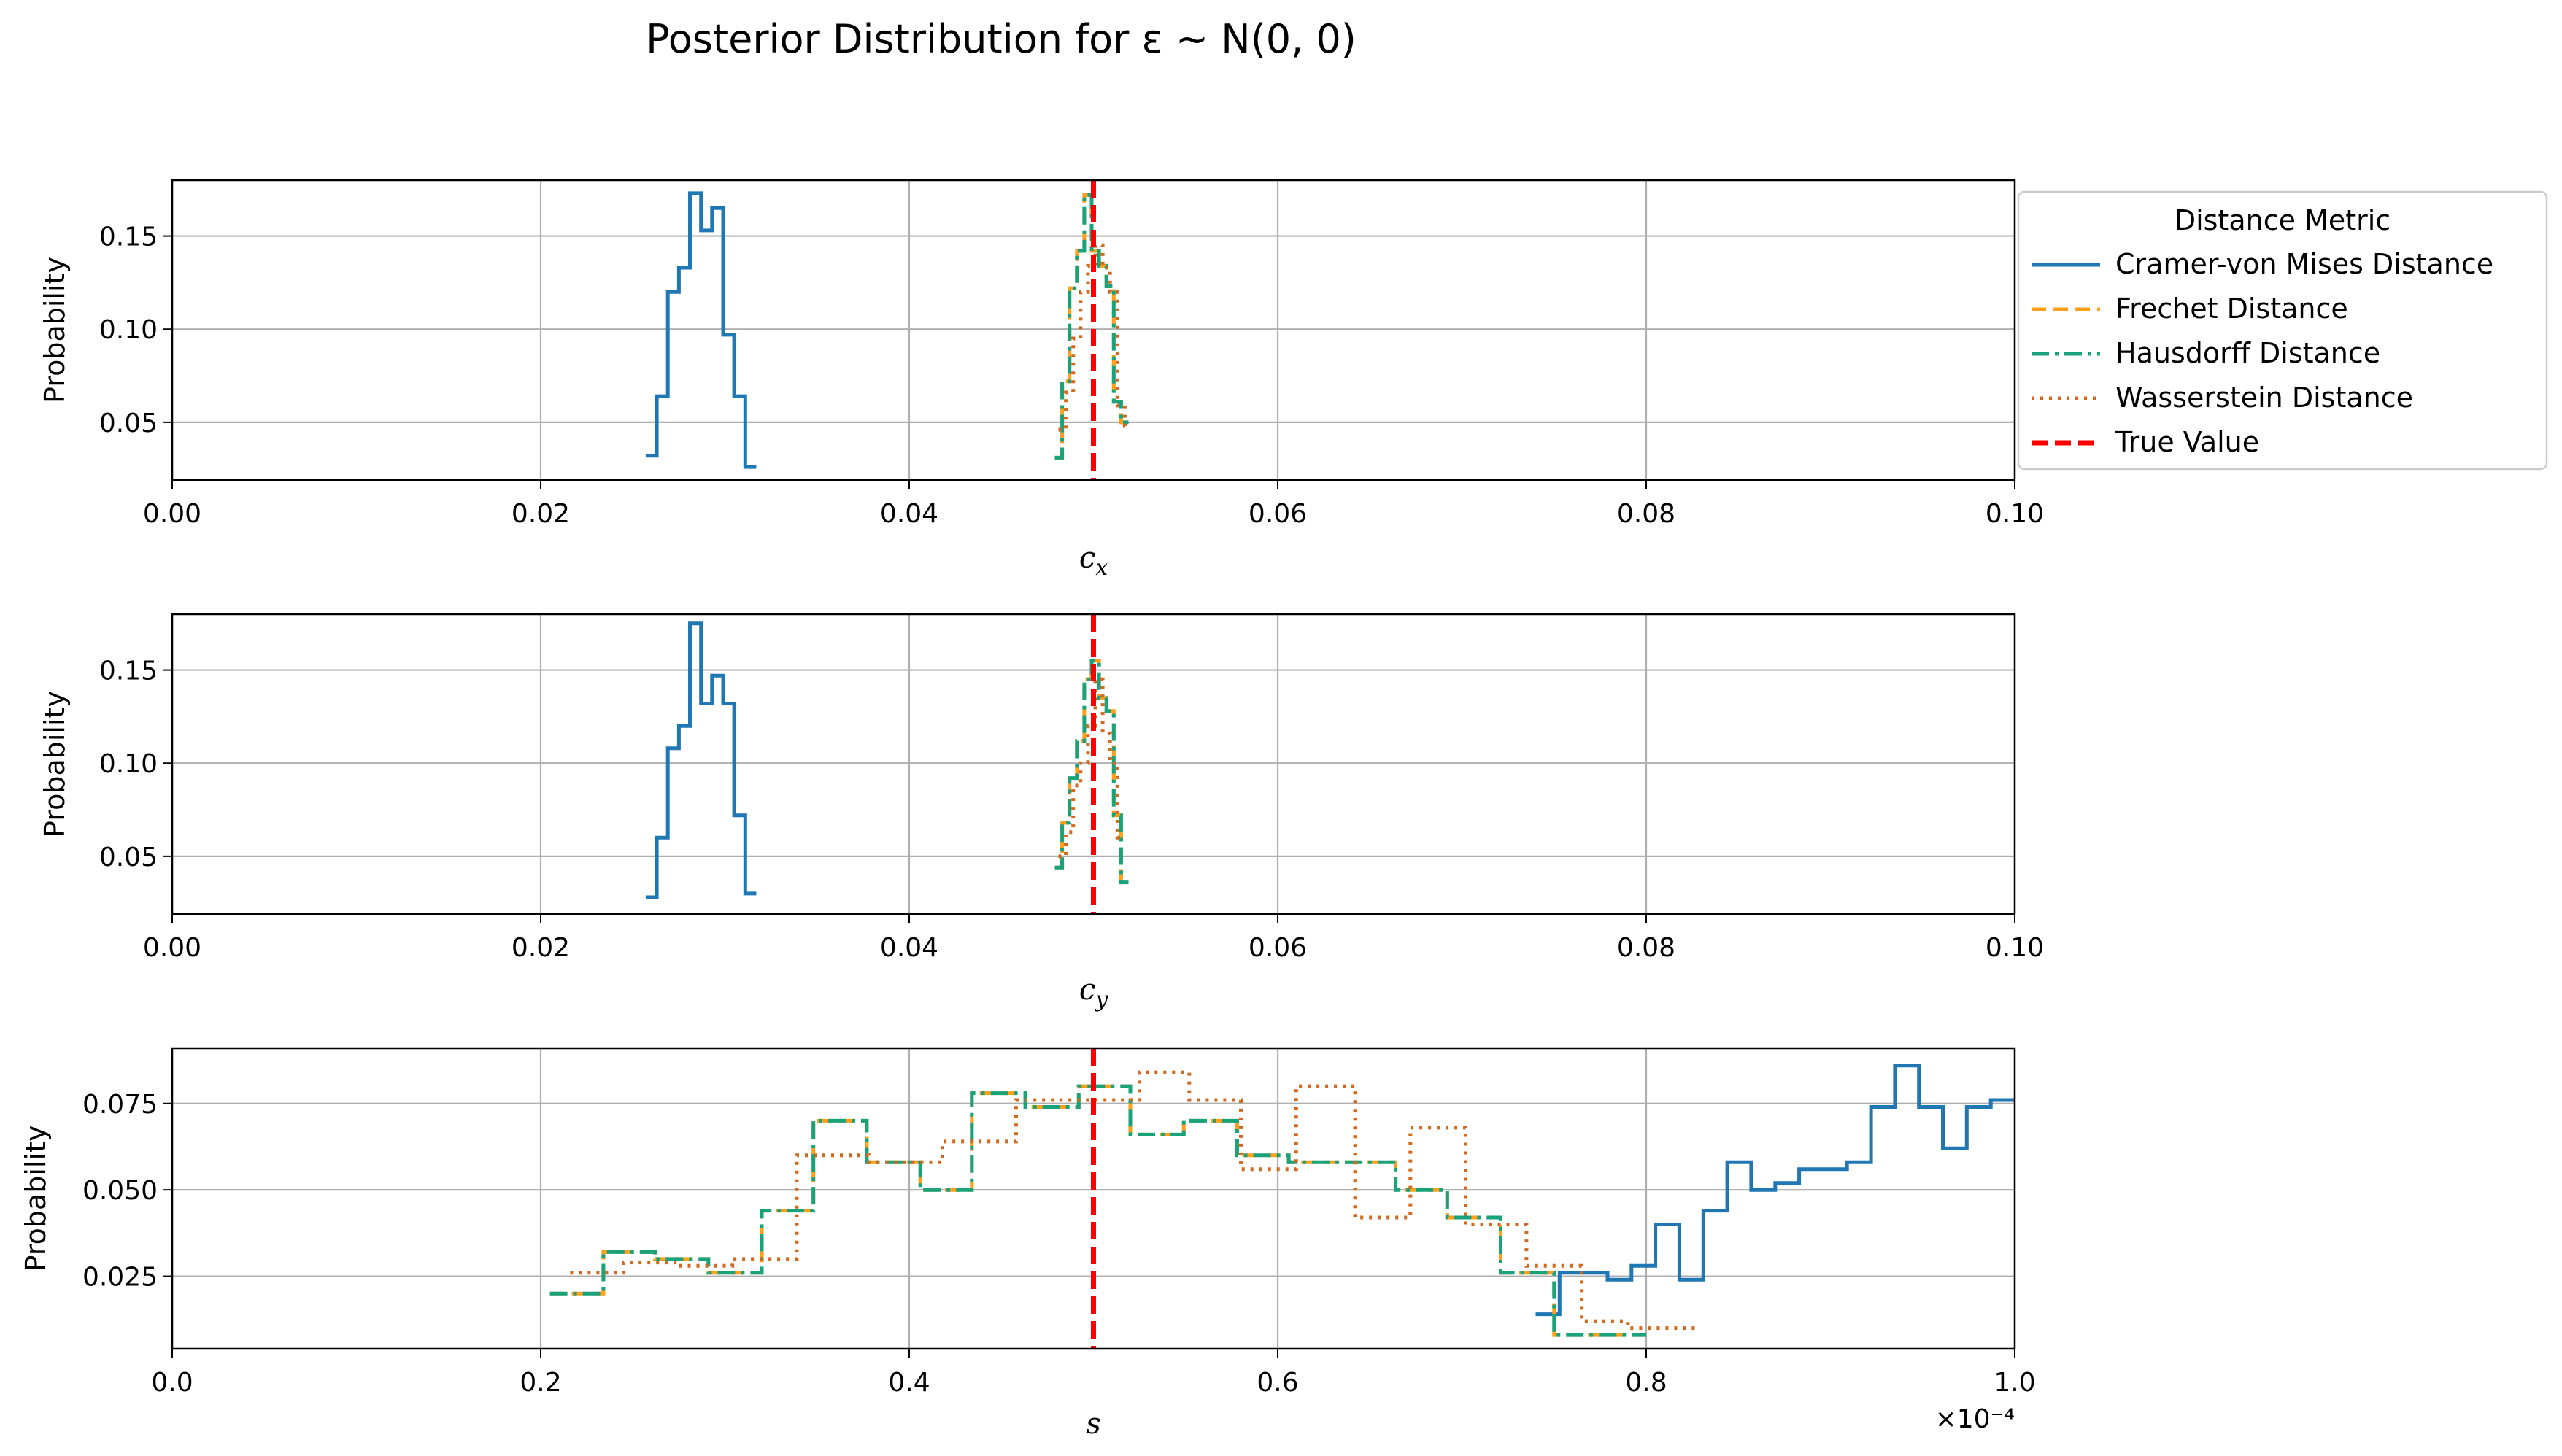 This screenshot has width=2562, height=1456. What do you see at coordinates (1093, 1424) in the screenshot?
I see `x-axis-label: s` at bounding box center [1093, 1424].